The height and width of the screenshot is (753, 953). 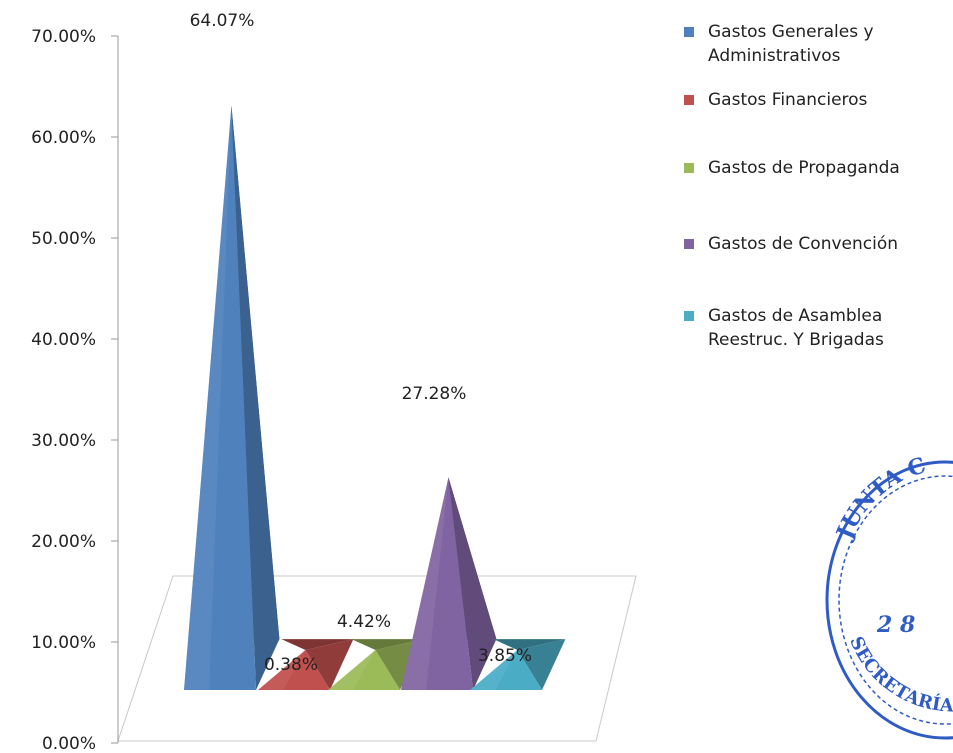 What do you see at coordinates (63, 239) in the screenshot?
I see `y-tick-label: 50.00%` at bounding box center [63, 239].